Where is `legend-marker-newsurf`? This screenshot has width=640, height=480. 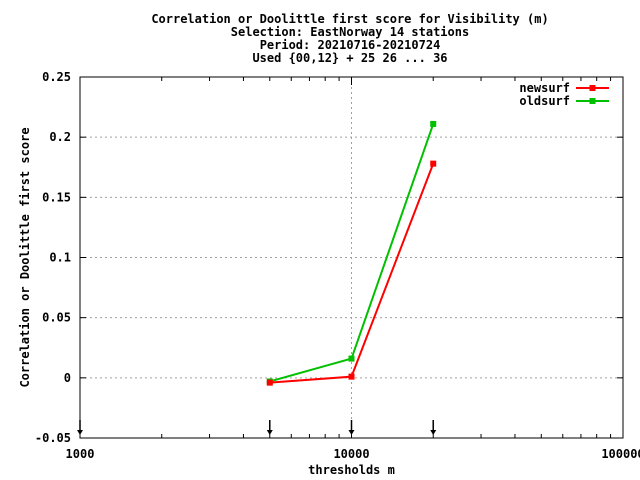 legend-marker-newsurf is located at coordinates (592, 88).